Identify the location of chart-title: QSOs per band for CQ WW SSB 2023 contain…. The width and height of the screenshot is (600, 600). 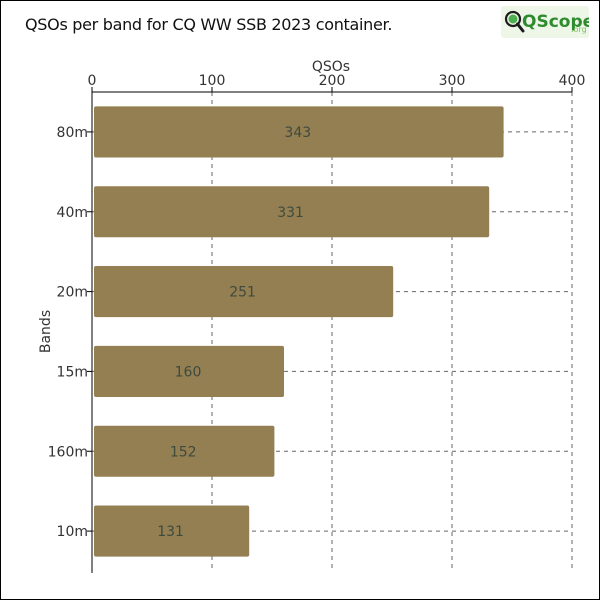
(209, 24).